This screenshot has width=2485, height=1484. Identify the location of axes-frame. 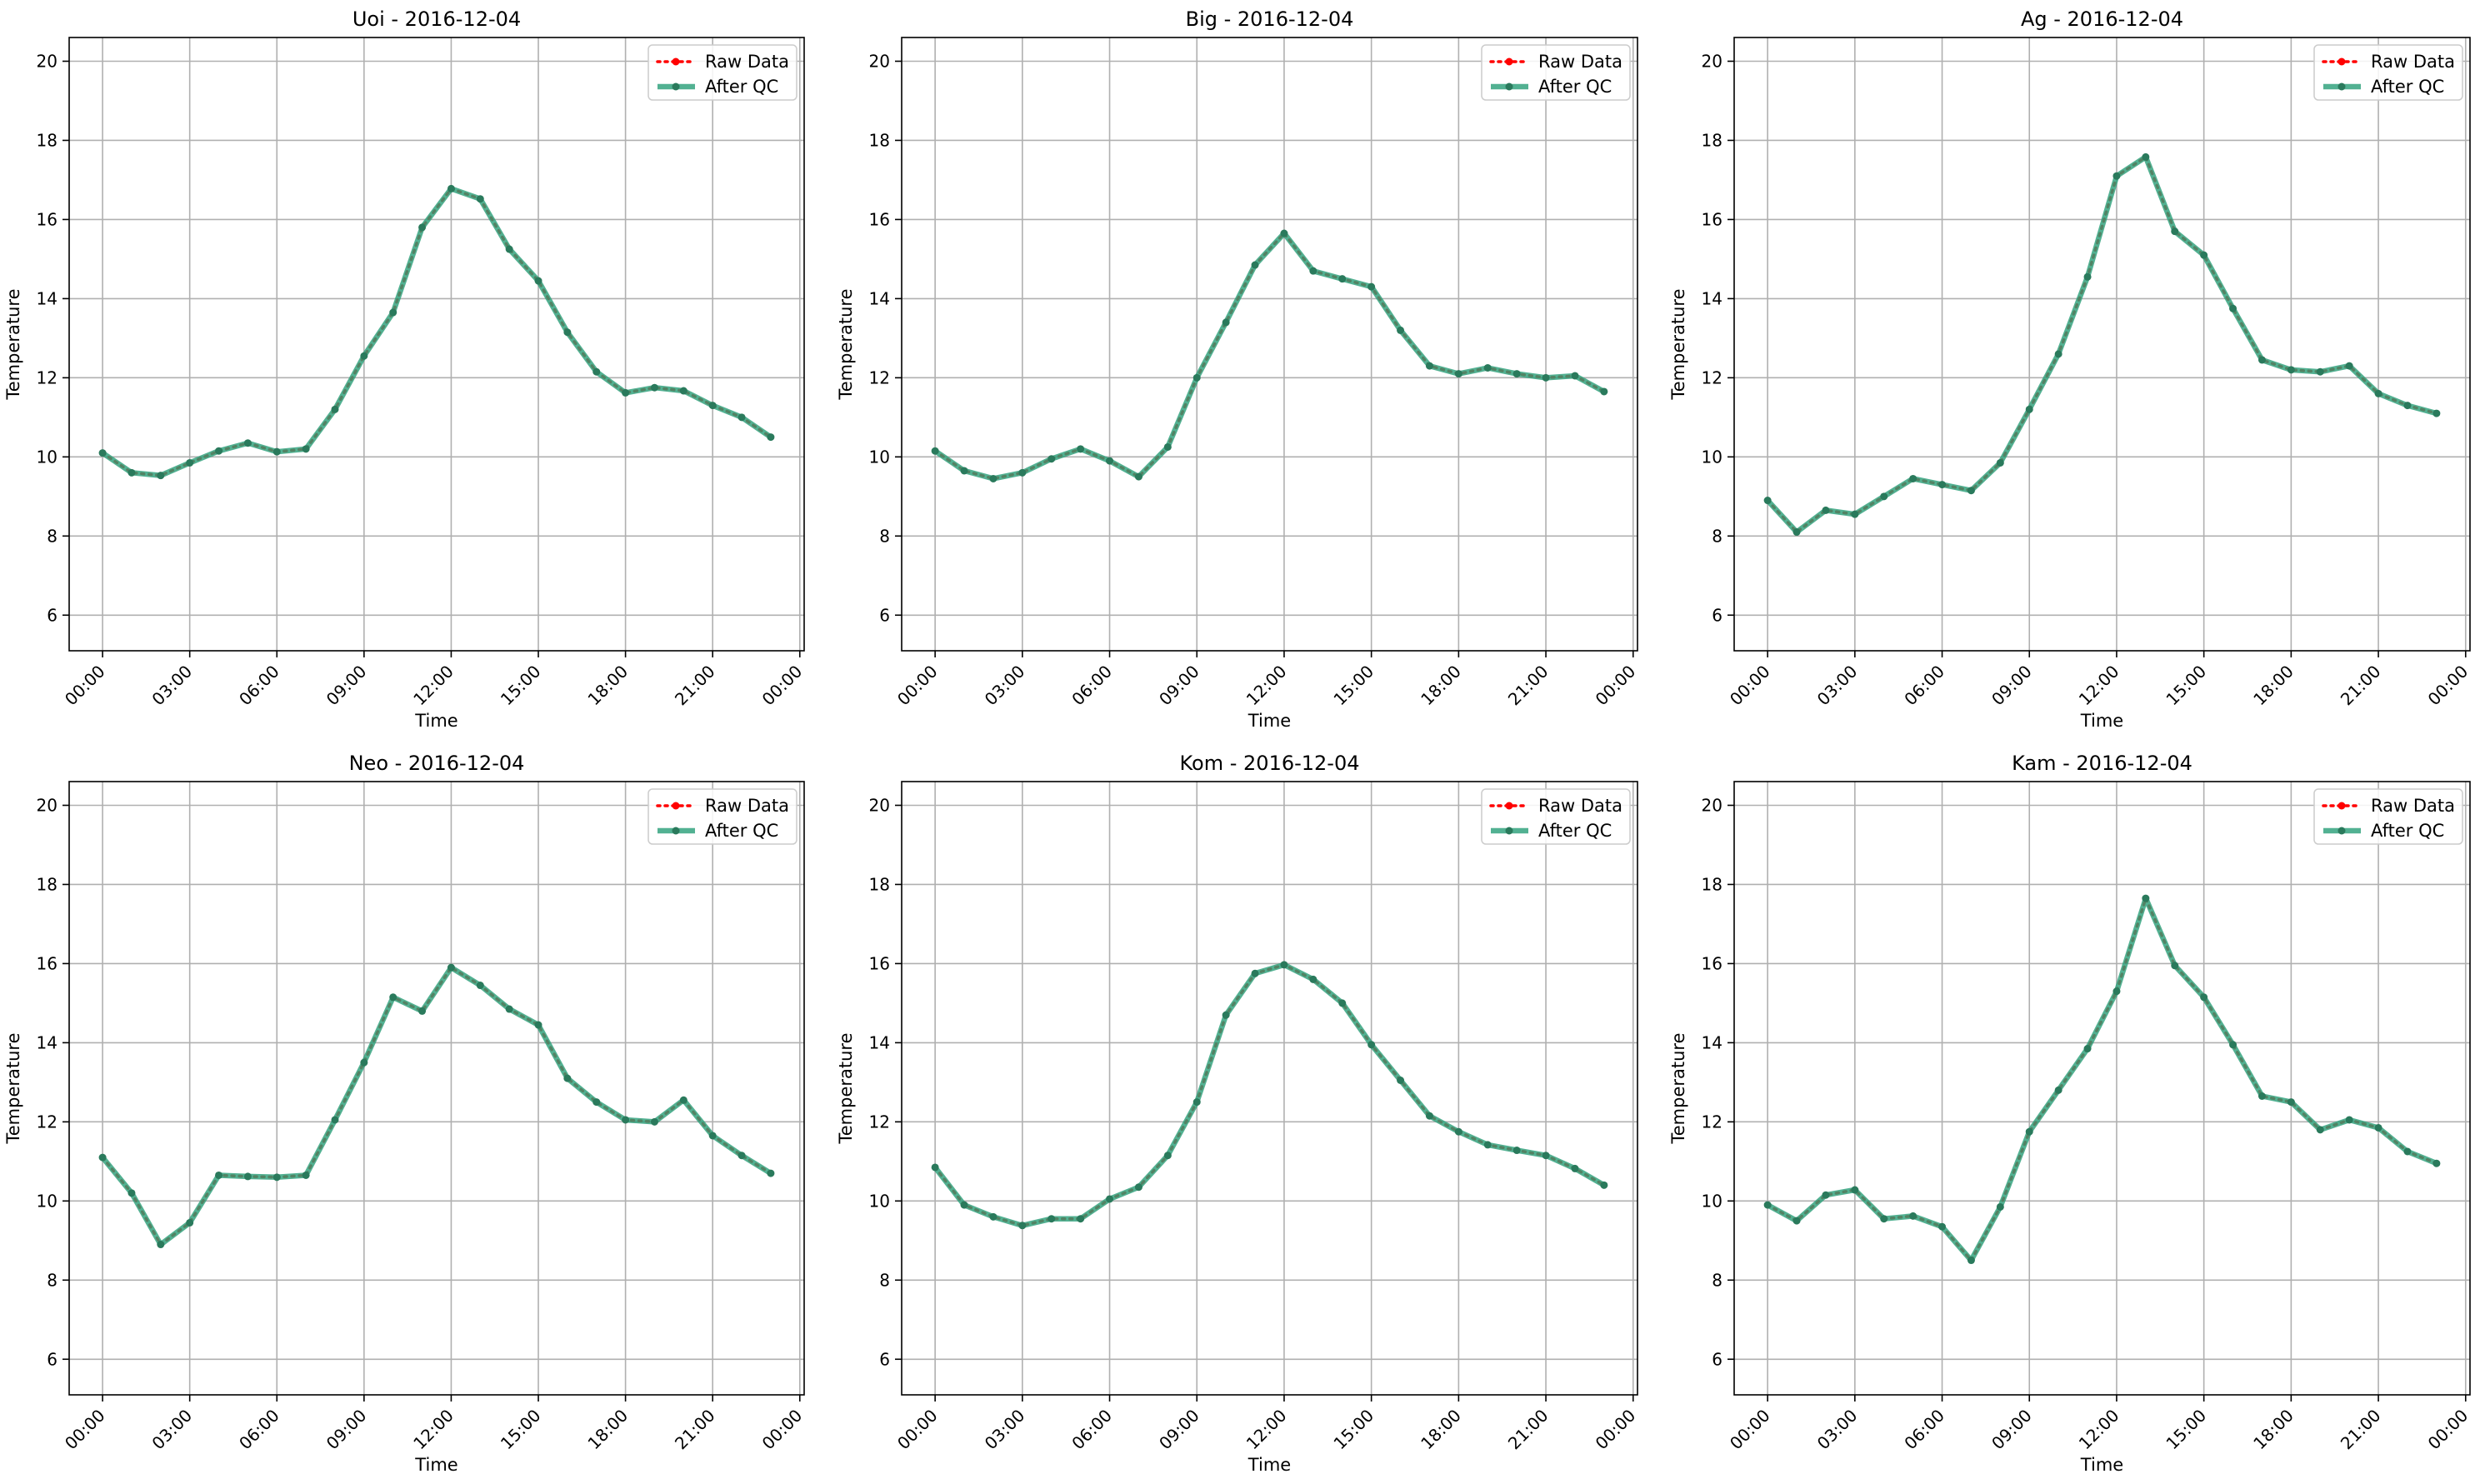
(436, 1088).